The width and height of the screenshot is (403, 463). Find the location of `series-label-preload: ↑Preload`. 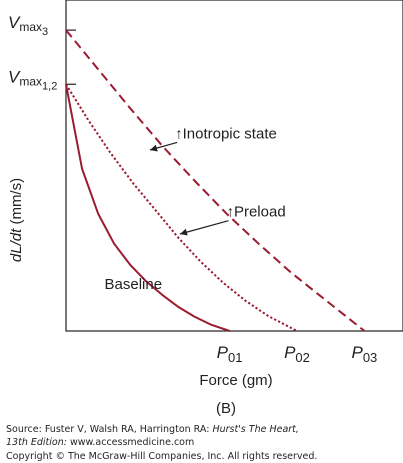

series-label-preload: ↑Preload is located at coordinates (255, 212).